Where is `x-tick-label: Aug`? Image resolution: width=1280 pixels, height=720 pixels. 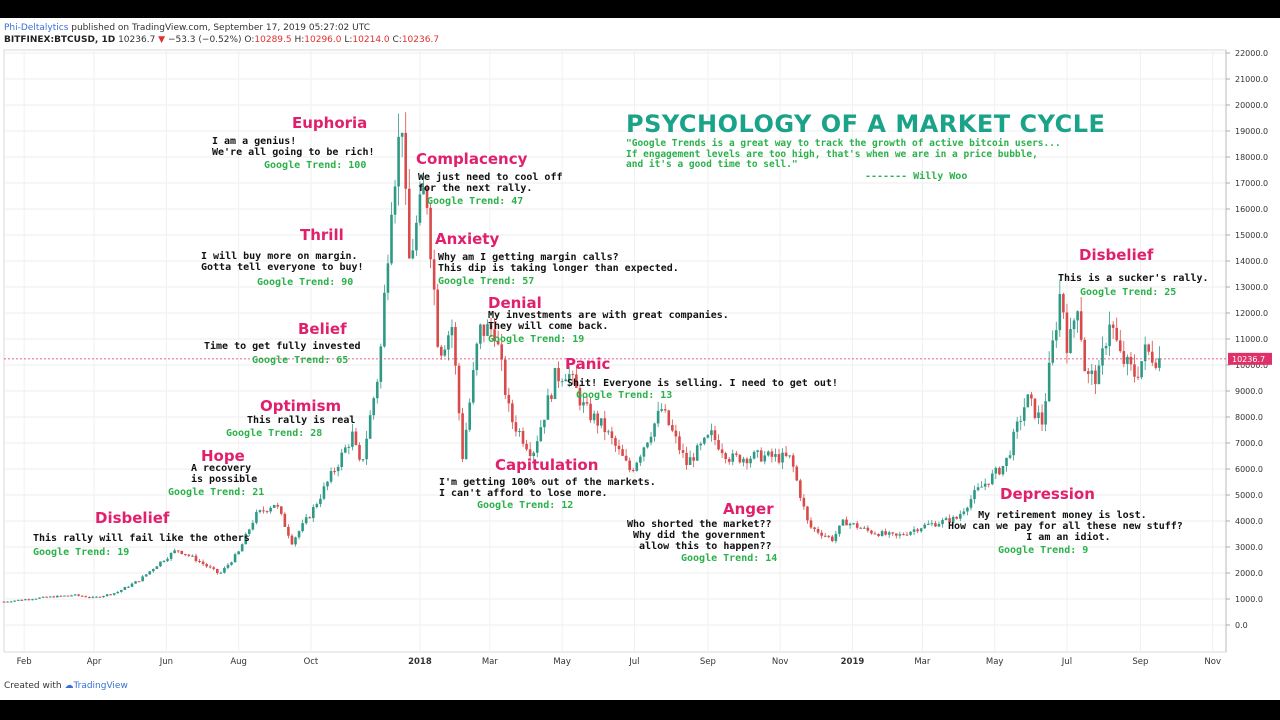
x-tick-label: Aug is located at coordinates (238, 662).